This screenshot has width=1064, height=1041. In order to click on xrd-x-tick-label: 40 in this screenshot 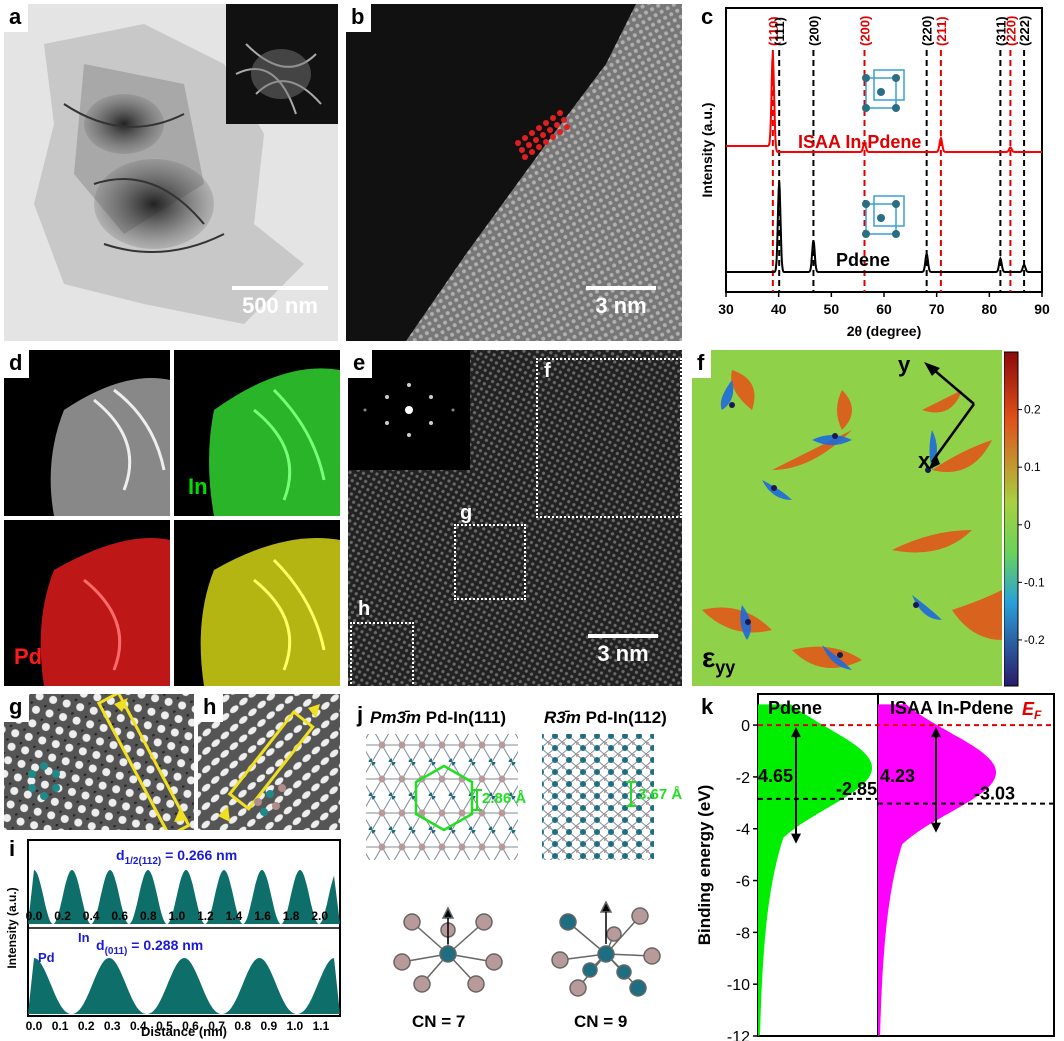, I will do `click(779, 309)`.